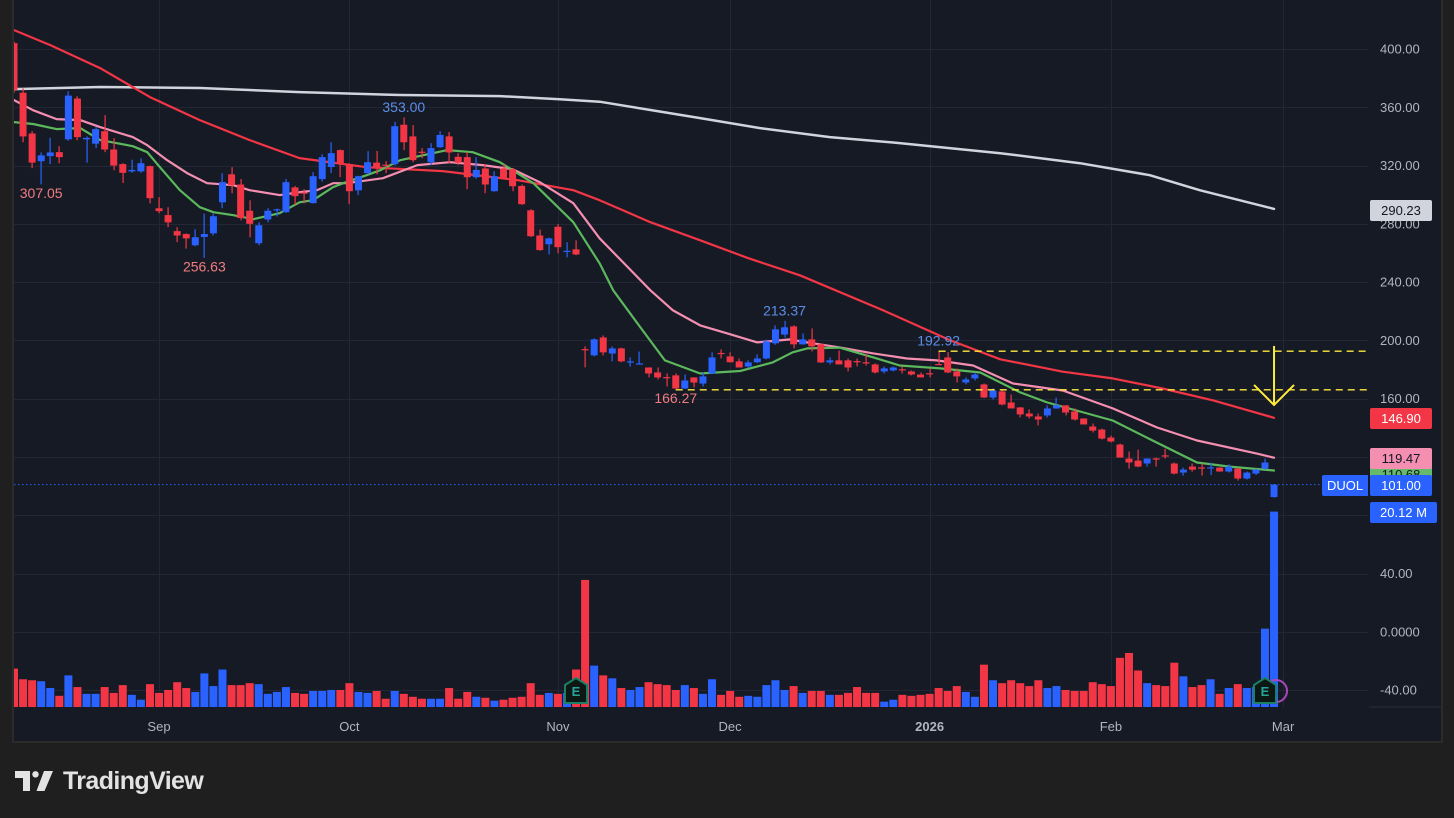 This screenshot has height=818, width=1454. Describe the element at coordinates (1265, 690) in the screenshot. I see `earnings-icon` at that location.